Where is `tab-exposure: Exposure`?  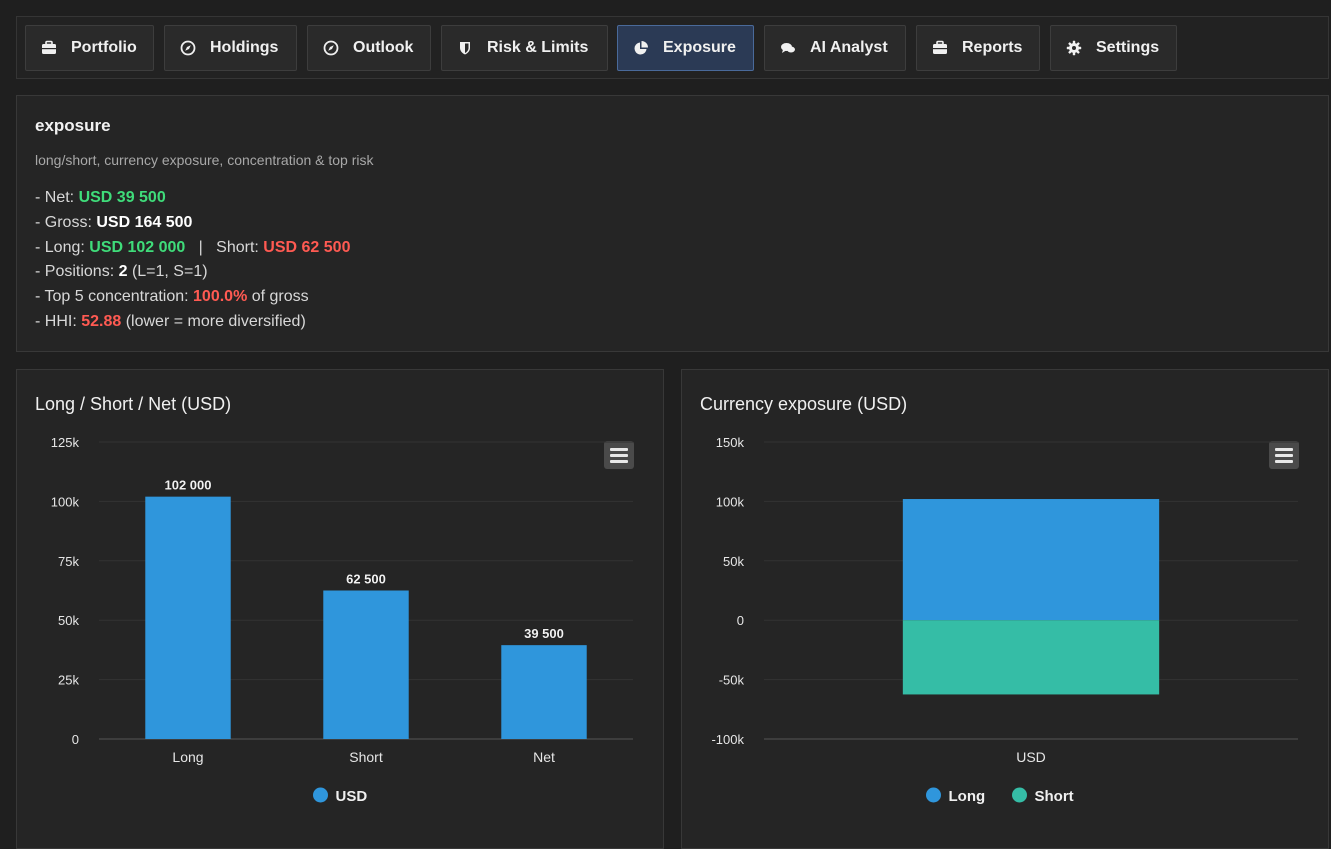 tab-exposure: Exposure is located at coordinates (685, 48).